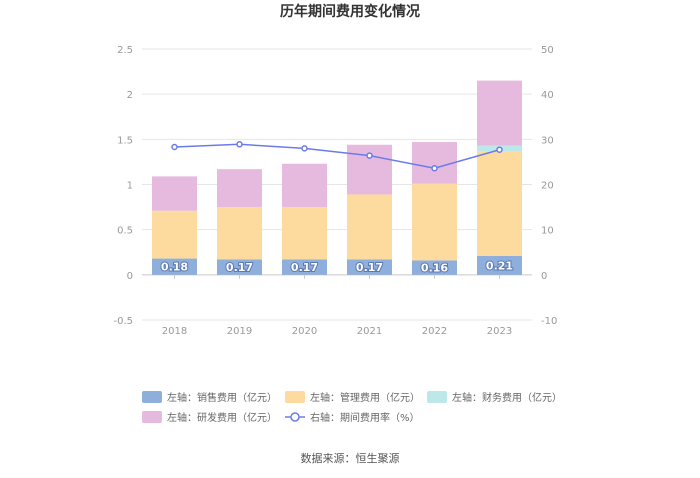 The image size is (700, 478). Describe the element at coordinates (125, 231) in the screenshot. I see `y-left-tick-label: 0.5` at that location.